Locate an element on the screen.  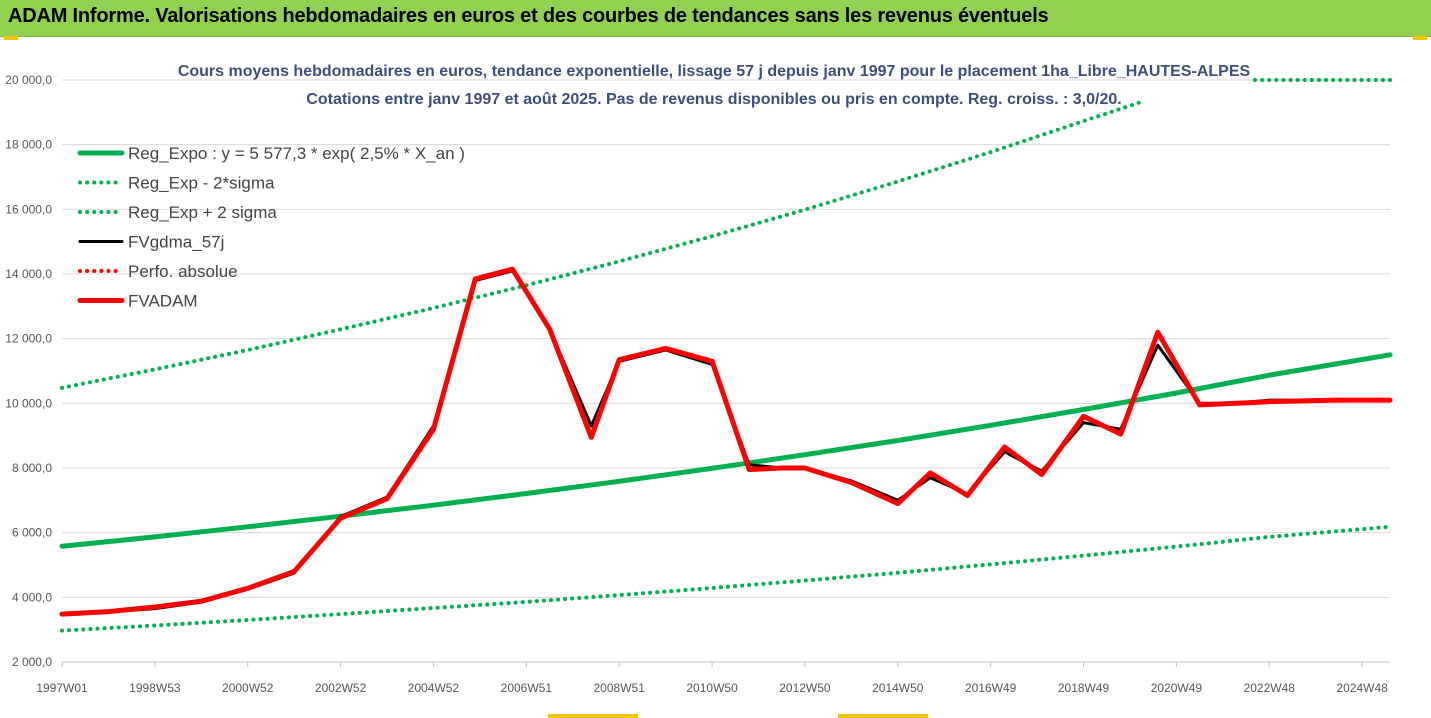
x-tick-label: 2002W52 is located at coordinates (341, 688).